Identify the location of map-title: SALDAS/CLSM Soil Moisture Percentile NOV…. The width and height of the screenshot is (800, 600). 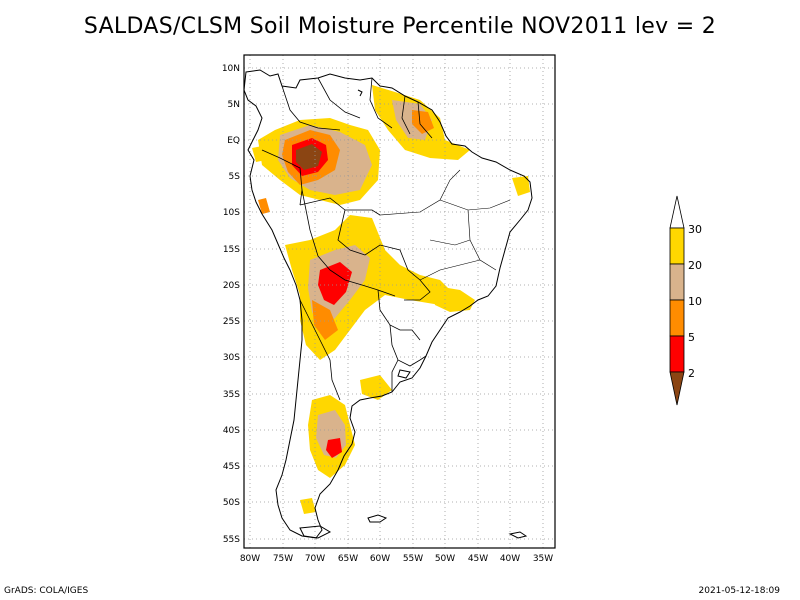
(400, 26).